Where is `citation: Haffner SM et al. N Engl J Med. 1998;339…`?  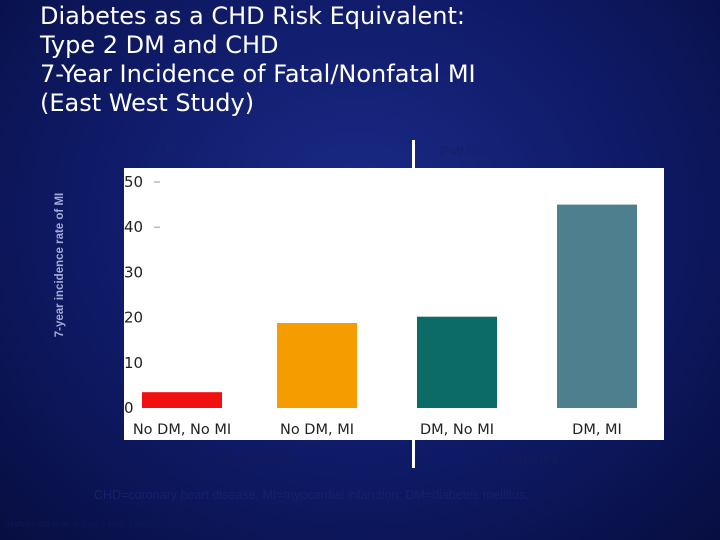 citation: Haffner SM et al. N Engl J Med. 1998;339… is located at coordinates (103, 524).